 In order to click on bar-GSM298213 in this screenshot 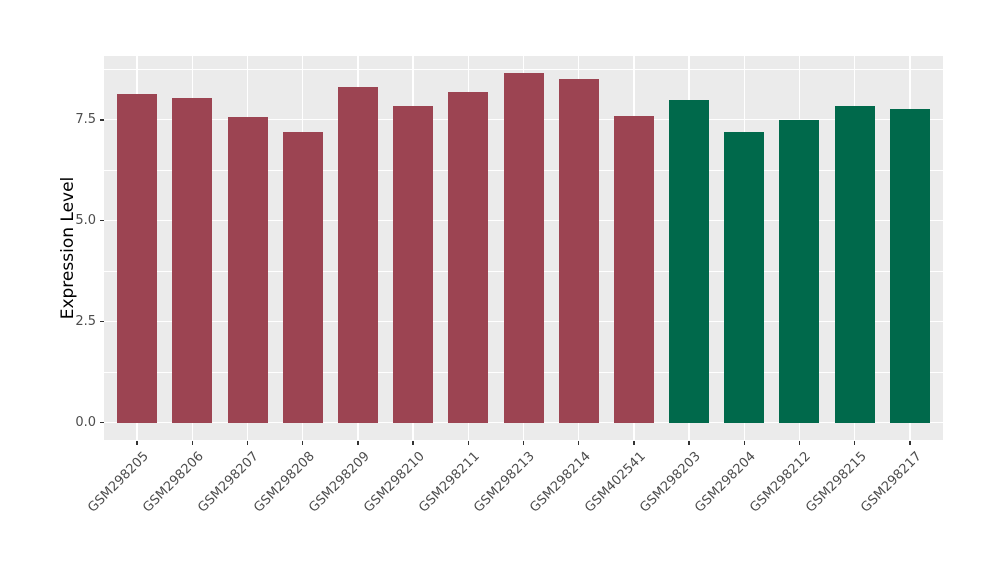, I will do `click(523, 248)`.